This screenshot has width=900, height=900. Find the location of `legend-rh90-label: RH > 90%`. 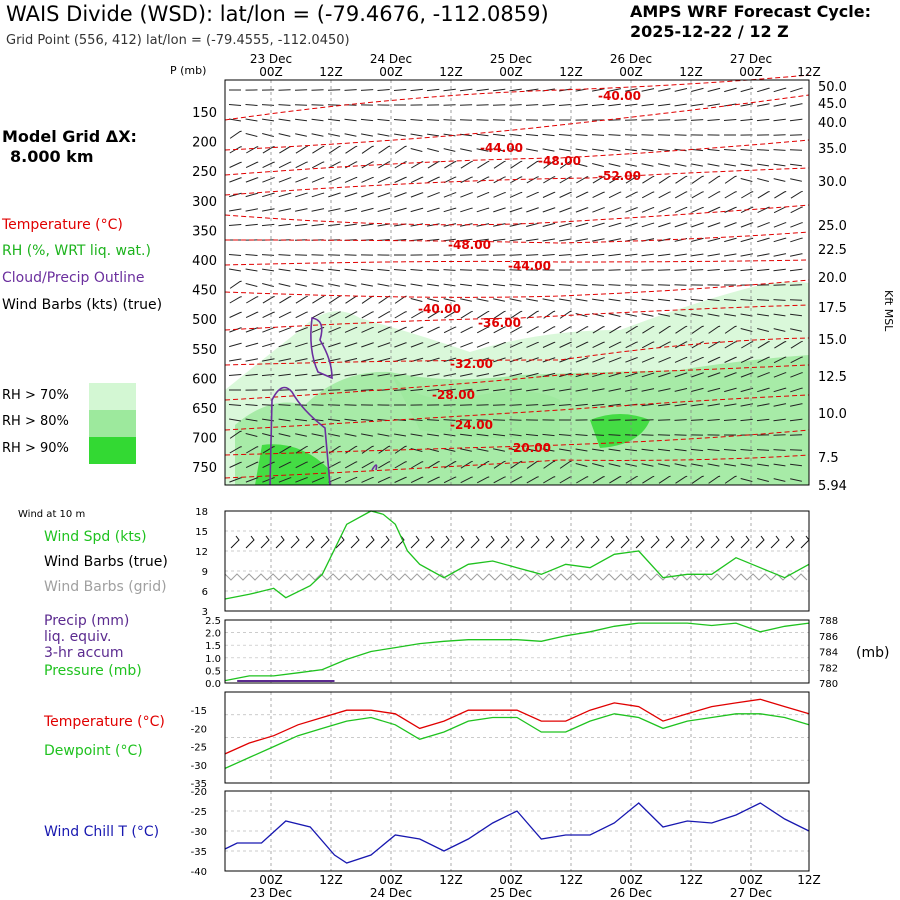

legend-rh90-label: RH > 90% is located at coordinates (35, 448).